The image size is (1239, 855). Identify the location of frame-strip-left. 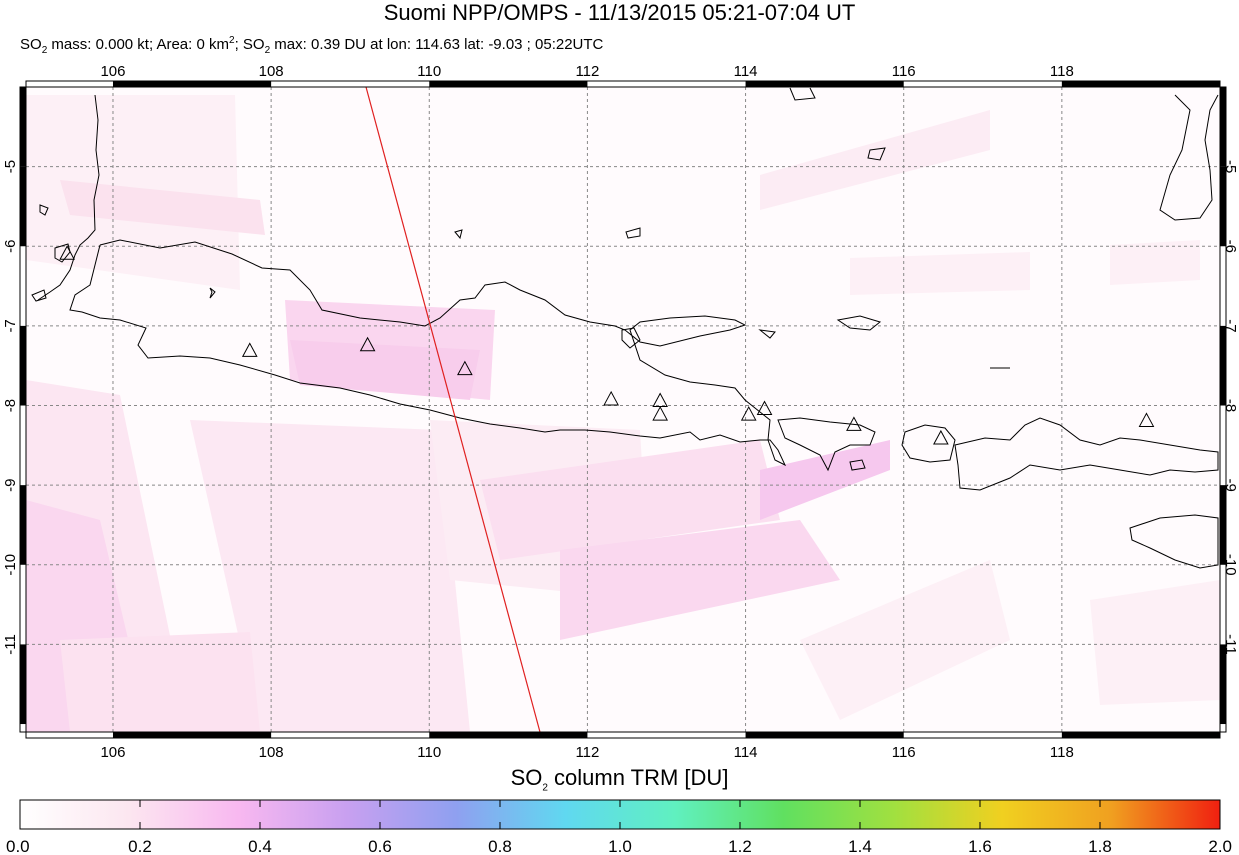
(23, 409).